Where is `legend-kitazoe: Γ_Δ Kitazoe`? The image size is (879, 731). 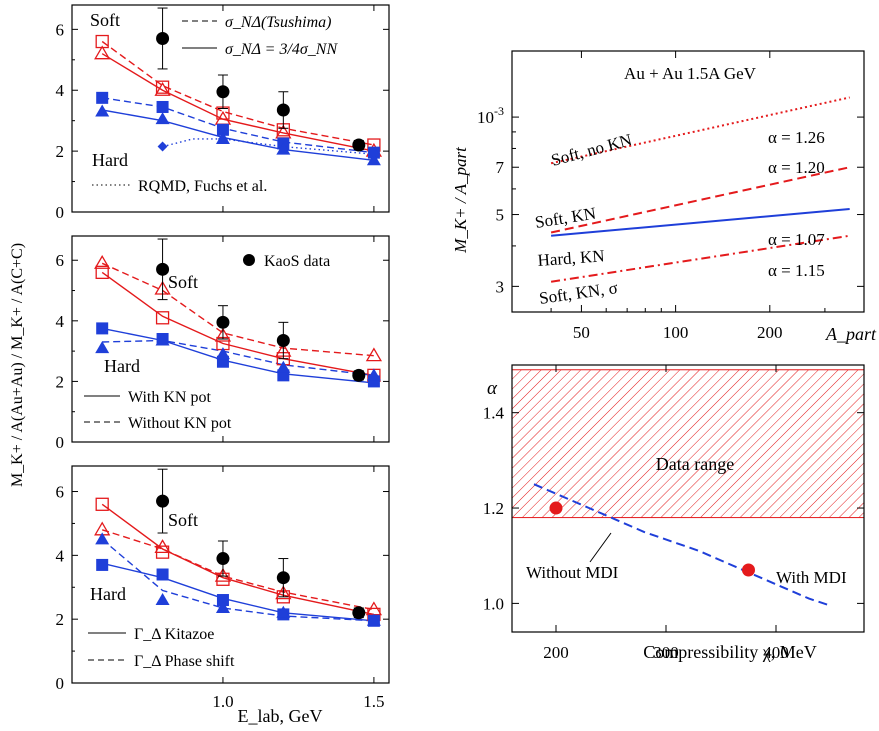 legend-kitazoe: Γ_Δ Kitazoe is located at coordinates (174, 634).